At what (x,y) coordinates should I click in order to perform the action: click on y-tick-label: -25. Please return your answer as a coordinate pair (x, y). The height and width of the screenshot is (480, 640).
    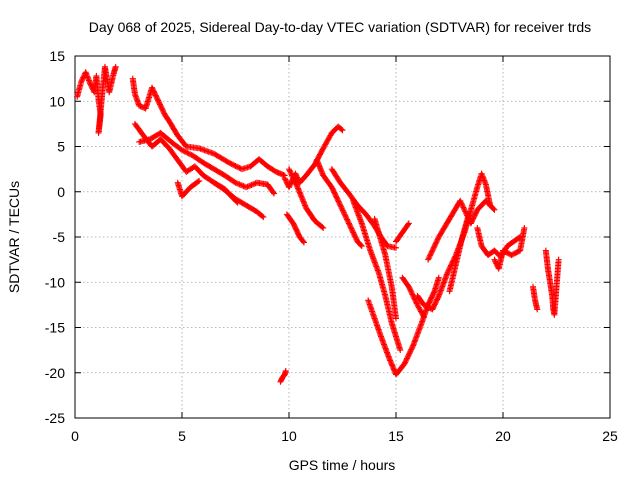
    Looking at the image, I should click on (55, 418).